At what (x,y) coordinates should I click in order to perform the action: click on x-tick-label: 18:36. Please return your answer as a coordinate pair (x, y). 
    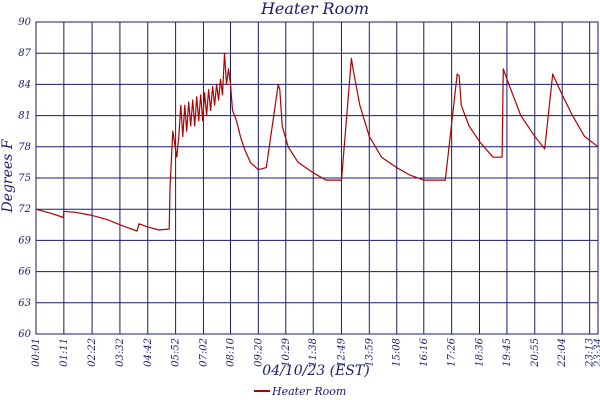
    Looking at the image, I should click on (479, 351).